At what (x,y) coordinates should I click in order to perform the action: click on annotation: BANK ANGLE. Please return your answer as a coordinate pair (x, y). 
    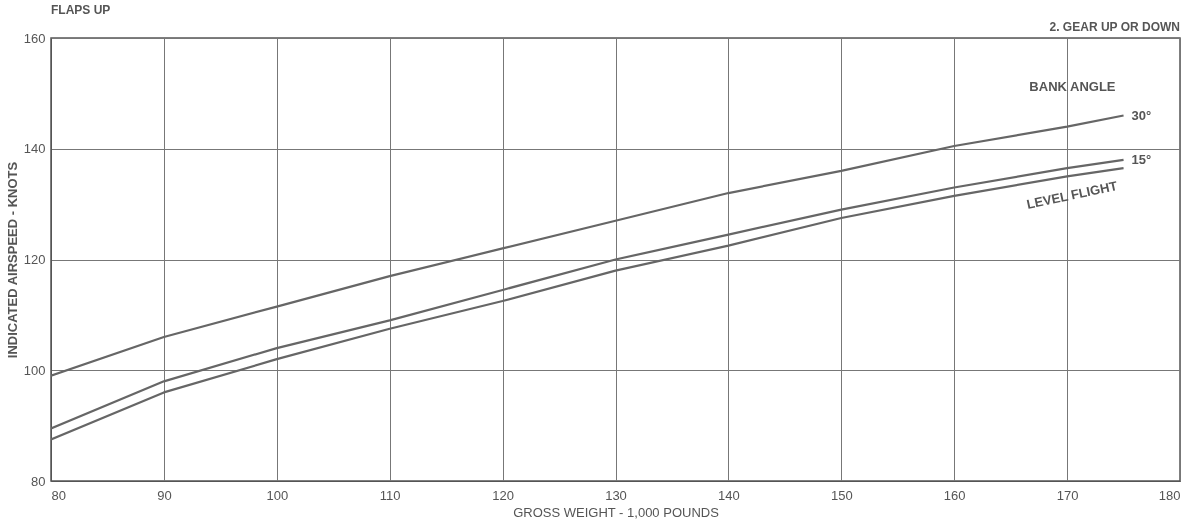
    Looking at the image, I should click on (1072, 86).